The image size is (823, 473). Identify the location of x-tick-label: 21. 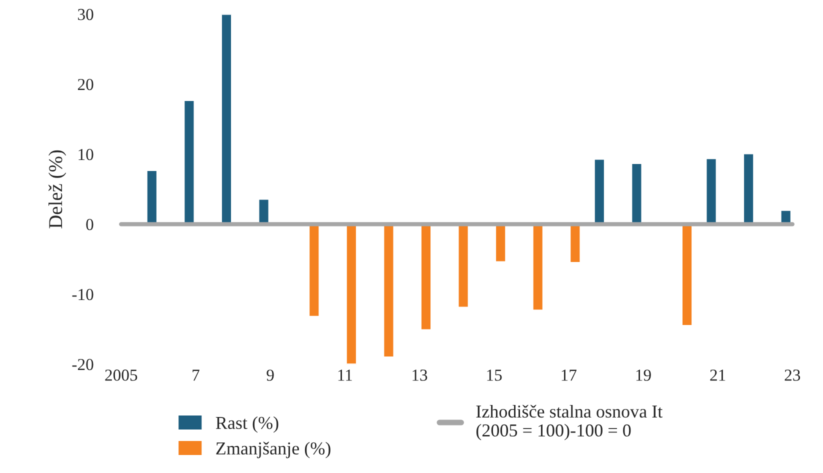
(718, 375).